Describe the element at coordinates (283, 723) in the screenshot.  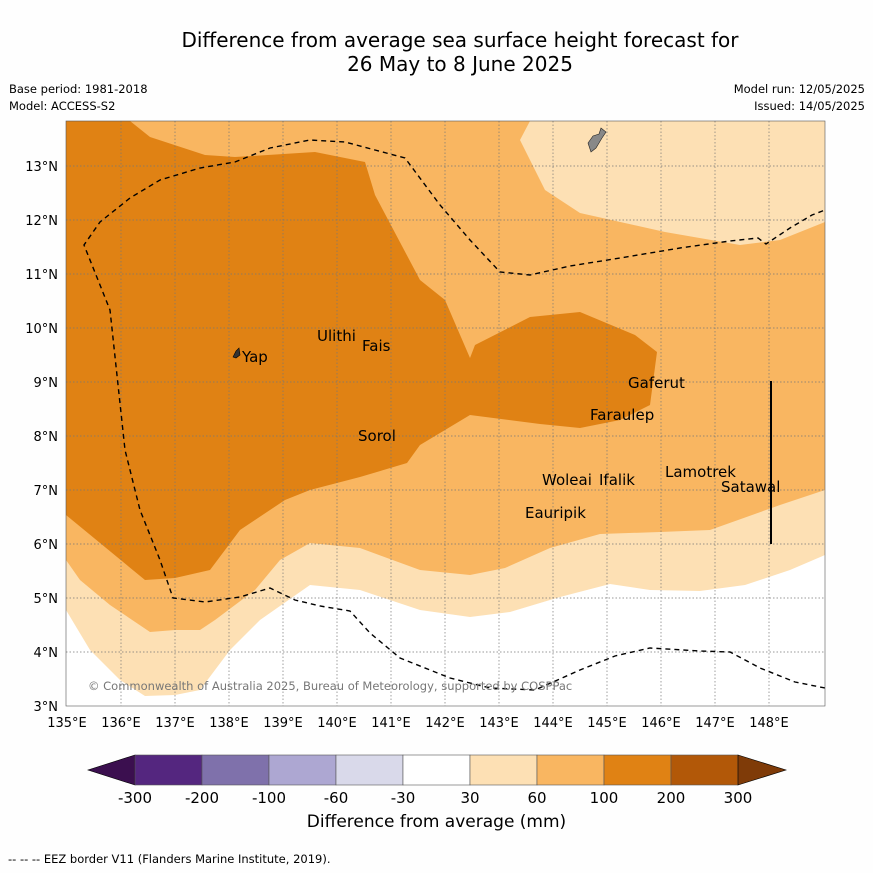
I see `lon-label: 139°E` at that location.